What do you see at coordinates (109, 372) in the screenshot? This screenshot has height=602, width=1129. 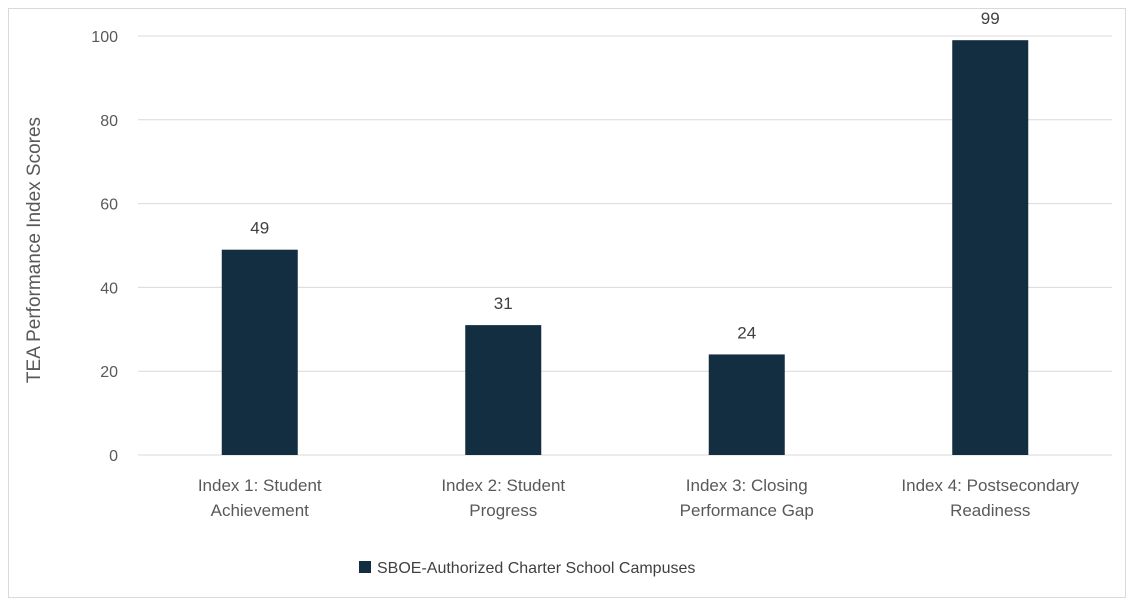 I see `y-tick-label: 20` at bounding box center [109, 372].